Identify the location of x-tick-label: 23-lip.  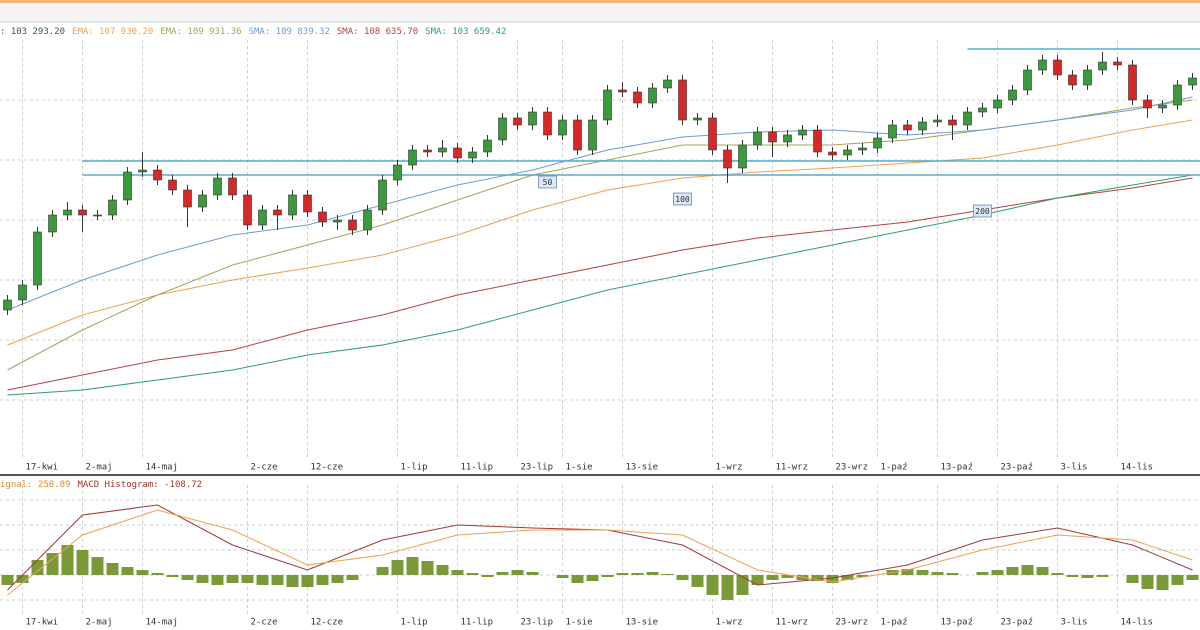
(537, 468).